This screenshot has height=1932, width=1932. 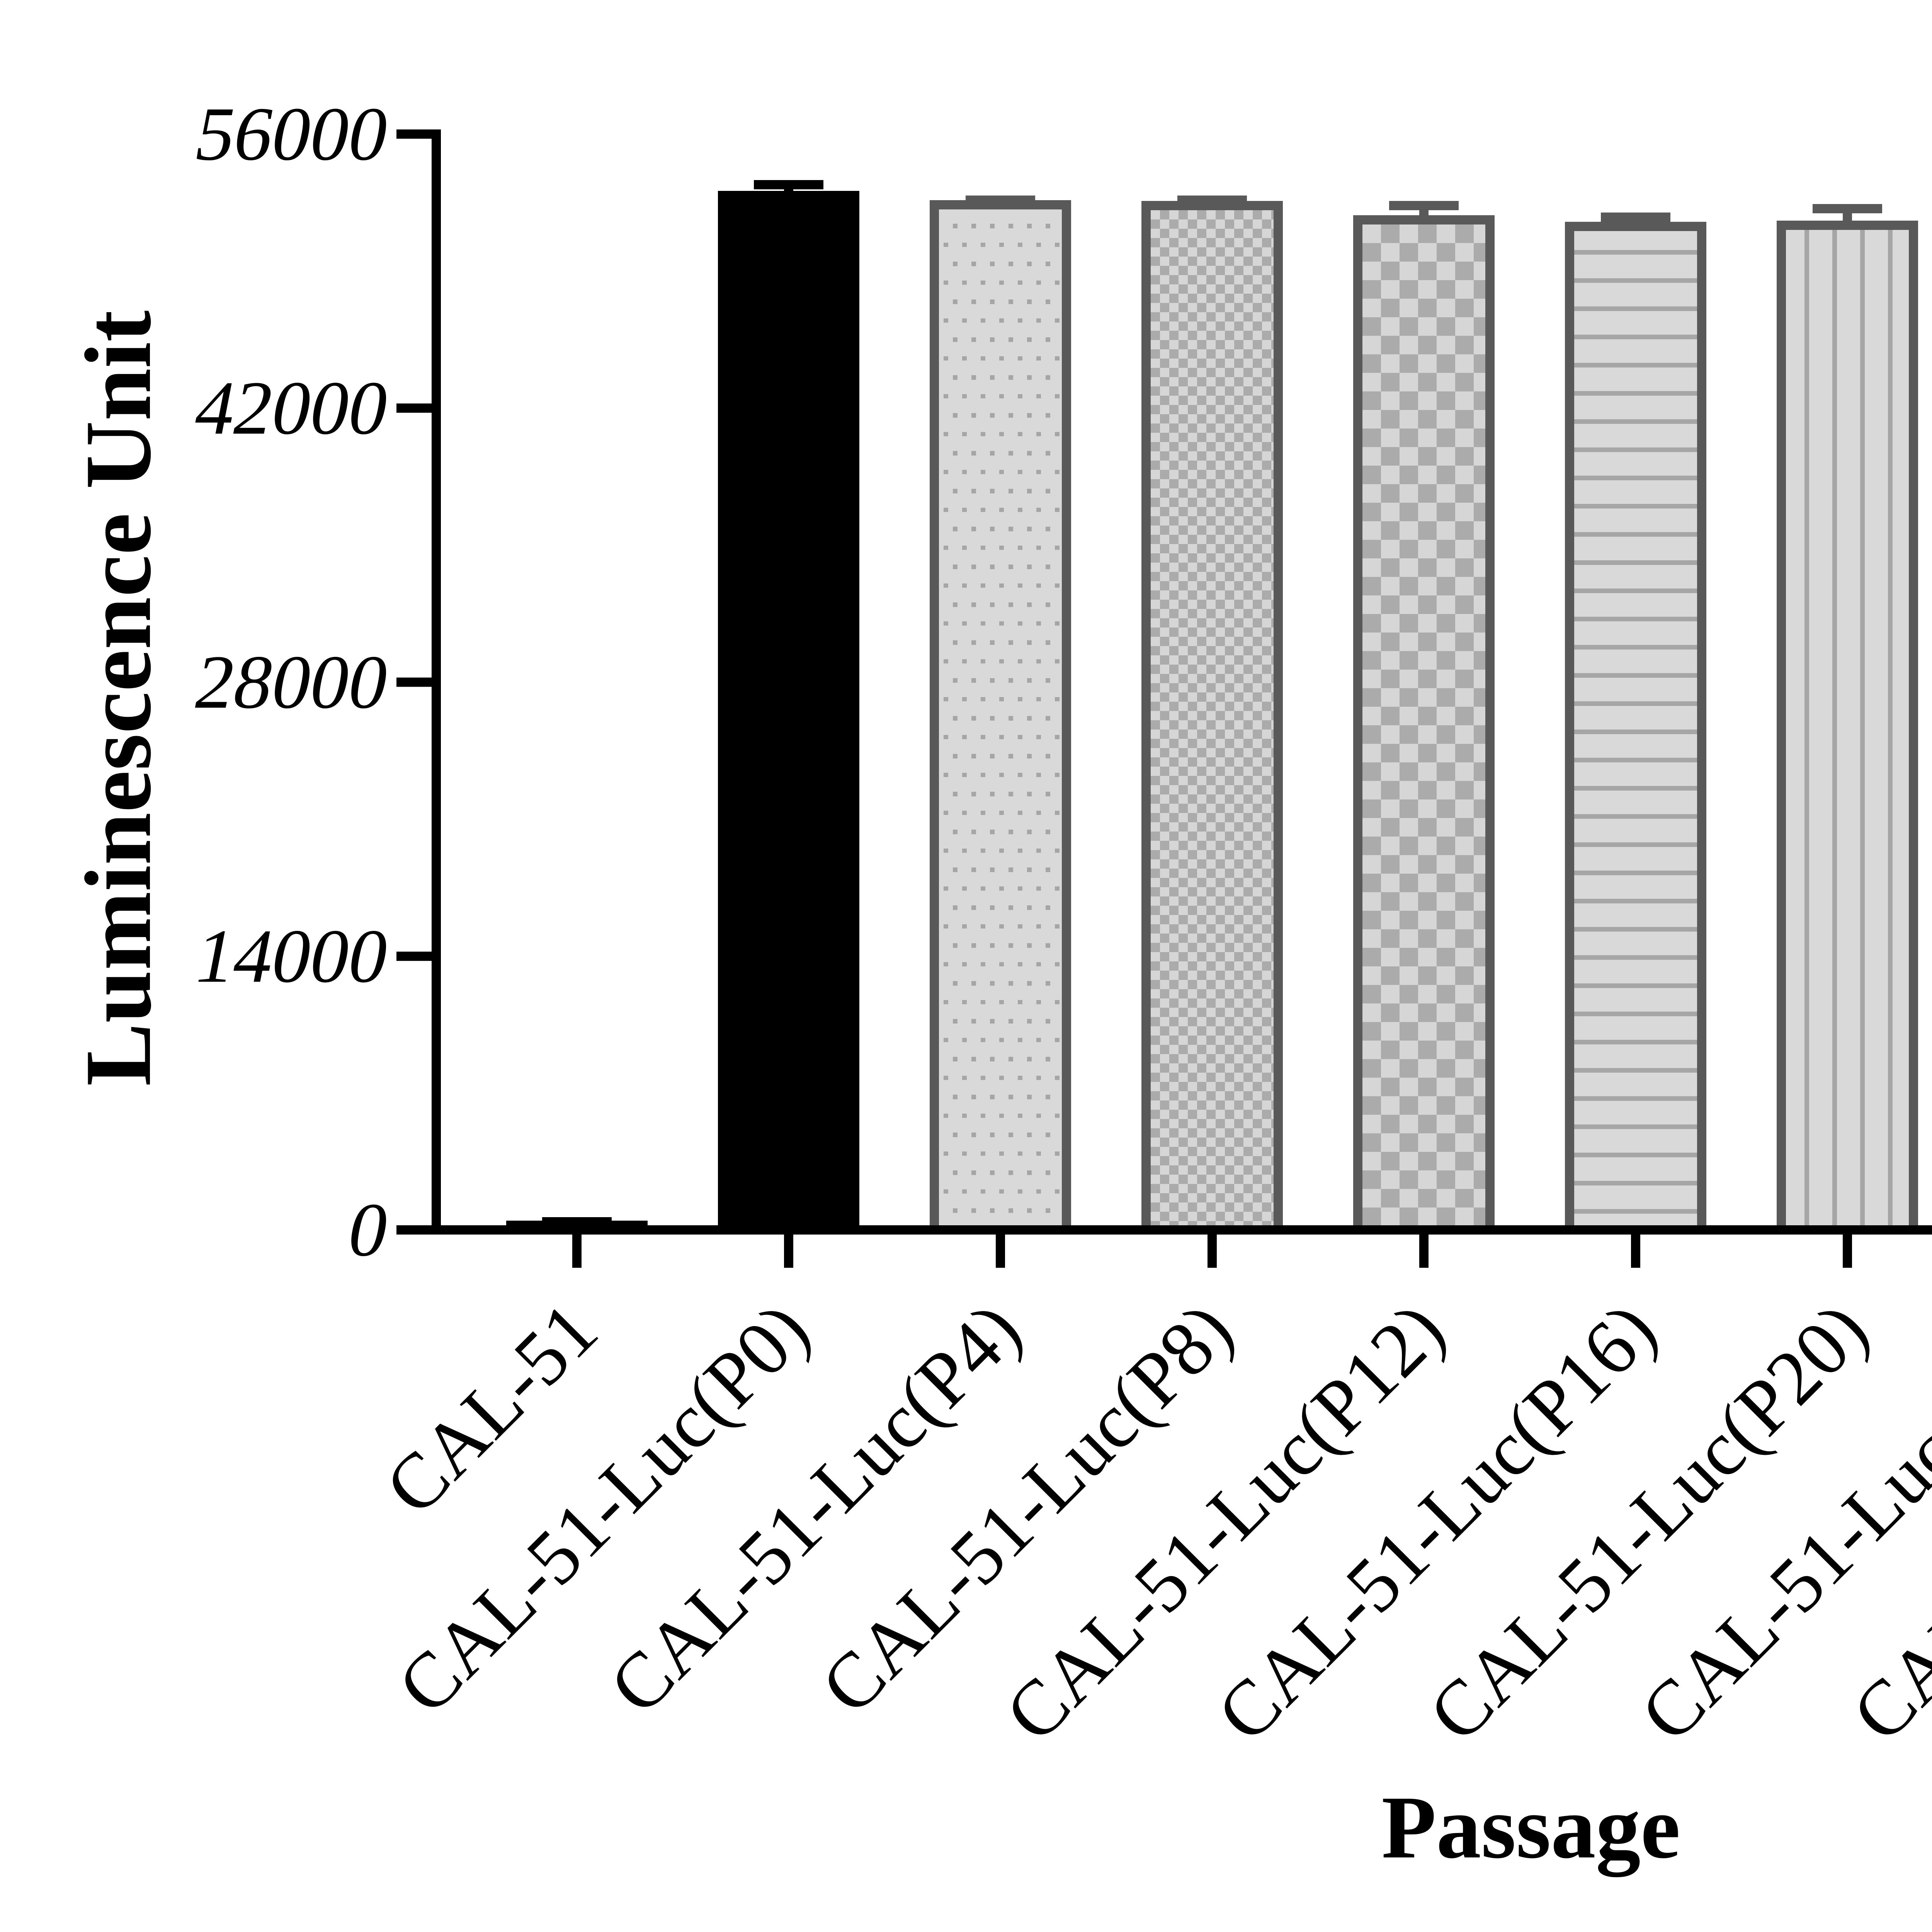 I want to click on svg-text: Passage, so click(x=1531, y=1828).